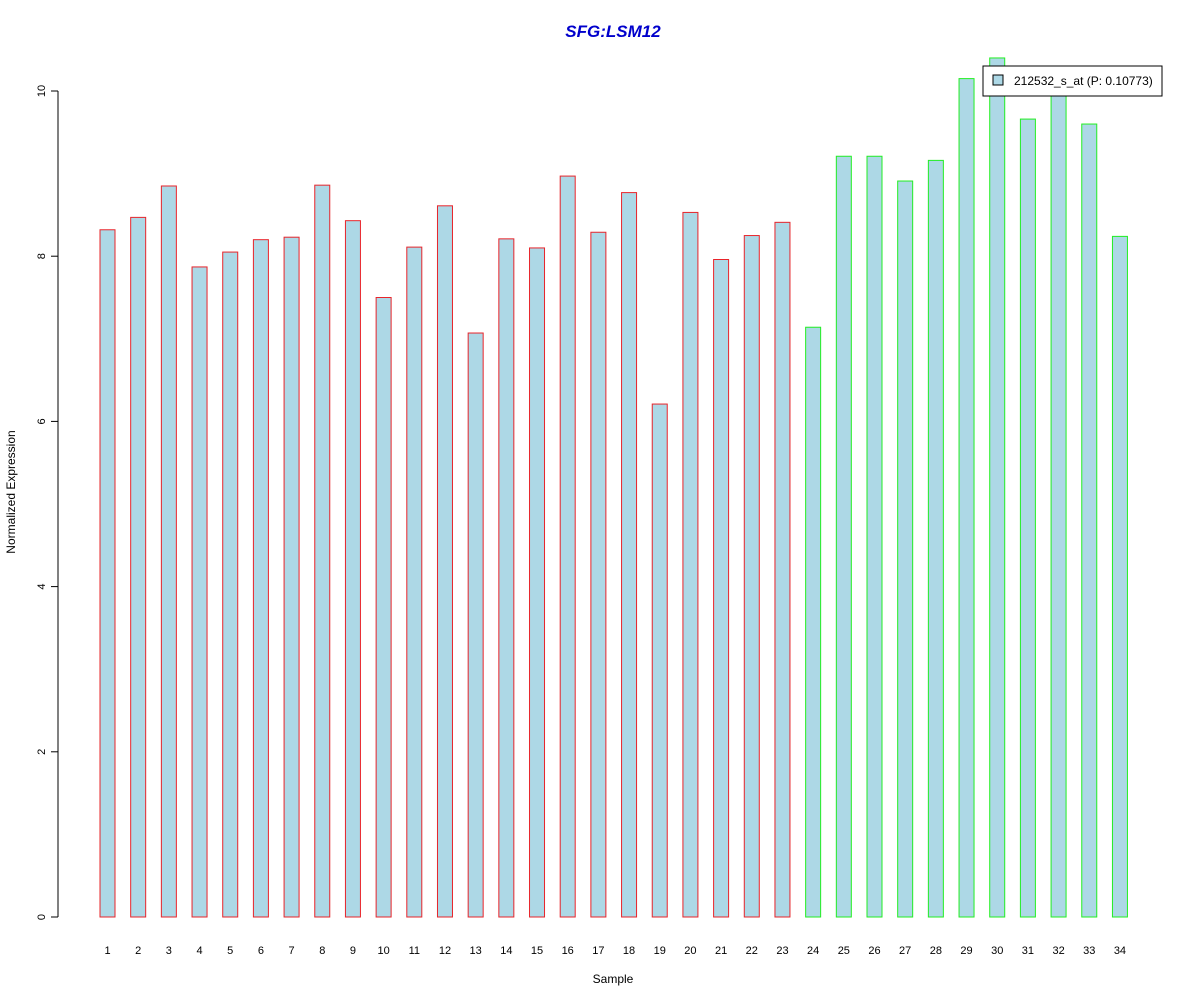  What do you see at coordinates (292, 951) in the screenshot?
I see `x-tick-label: 7` at bounding box center [292, 951].